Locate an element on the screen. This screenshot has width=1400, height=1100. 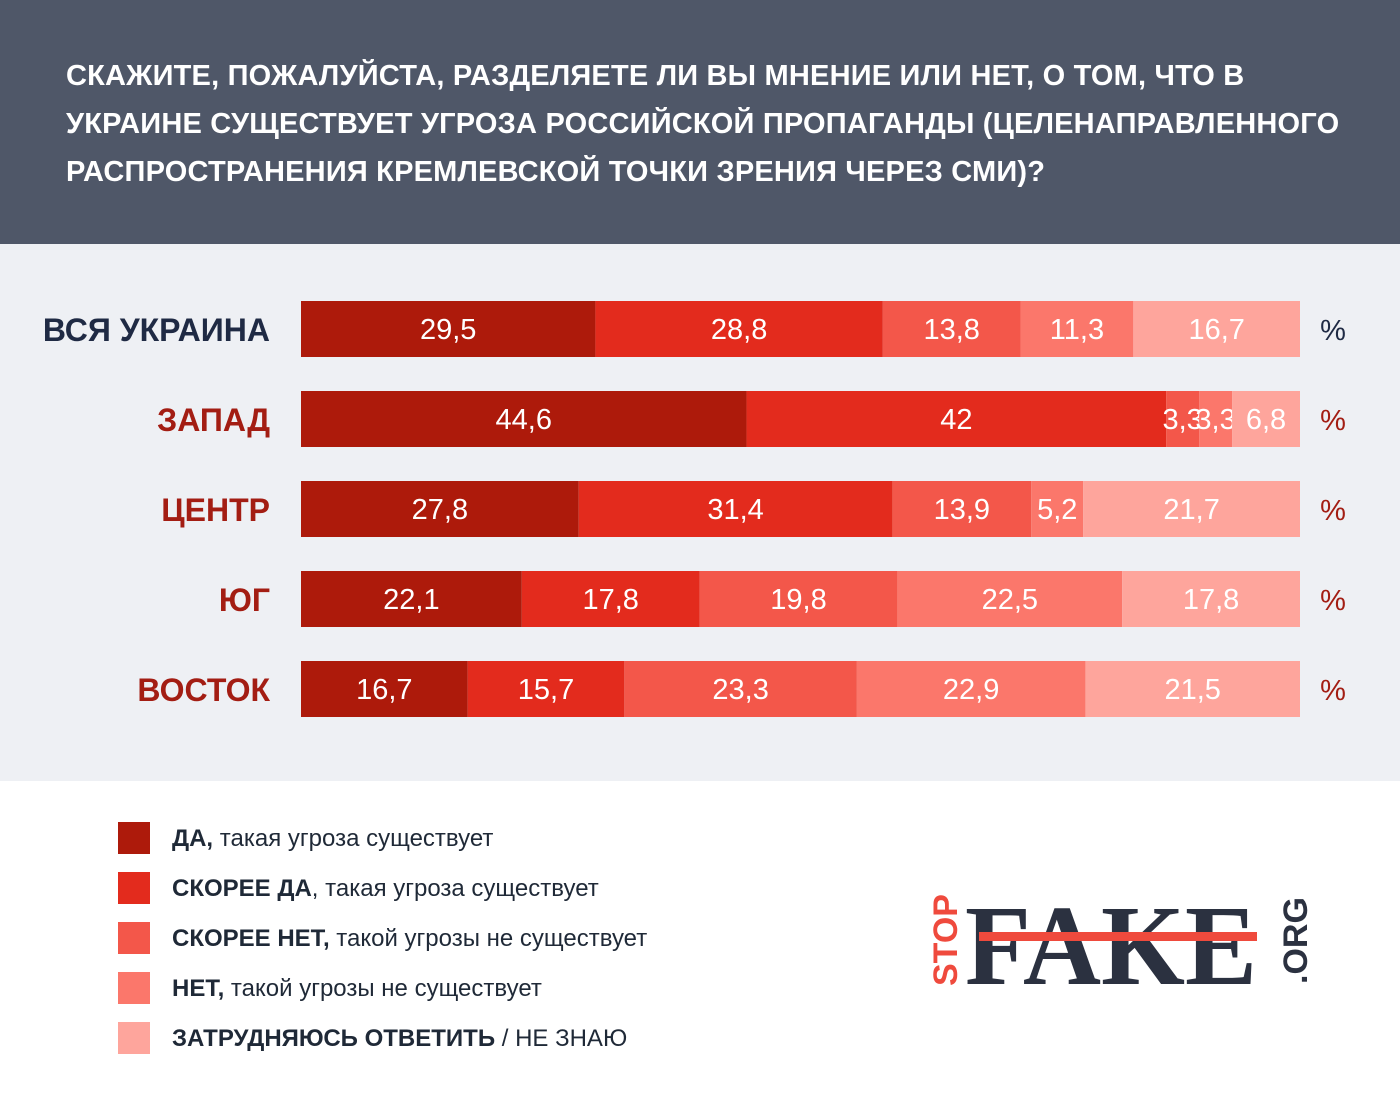
logo-strike-line is located at coordinates (1118, 936).